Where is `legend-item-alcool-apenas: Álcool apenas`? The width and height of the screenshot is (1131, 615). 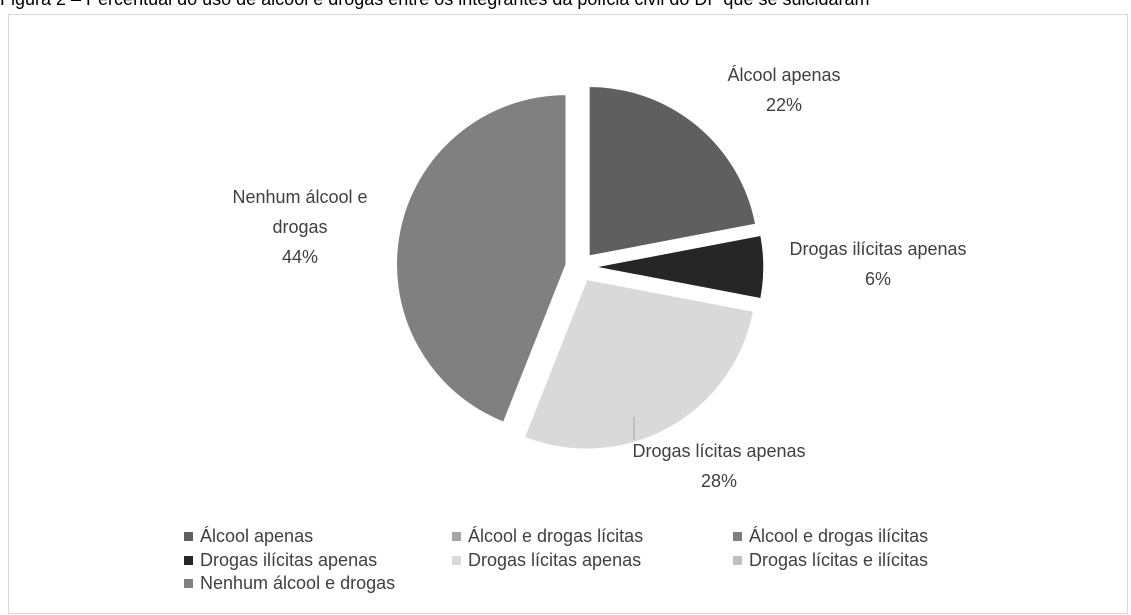 legend-item-alcool-apenas: Álcool apenas is located at coordinates (248, 536).